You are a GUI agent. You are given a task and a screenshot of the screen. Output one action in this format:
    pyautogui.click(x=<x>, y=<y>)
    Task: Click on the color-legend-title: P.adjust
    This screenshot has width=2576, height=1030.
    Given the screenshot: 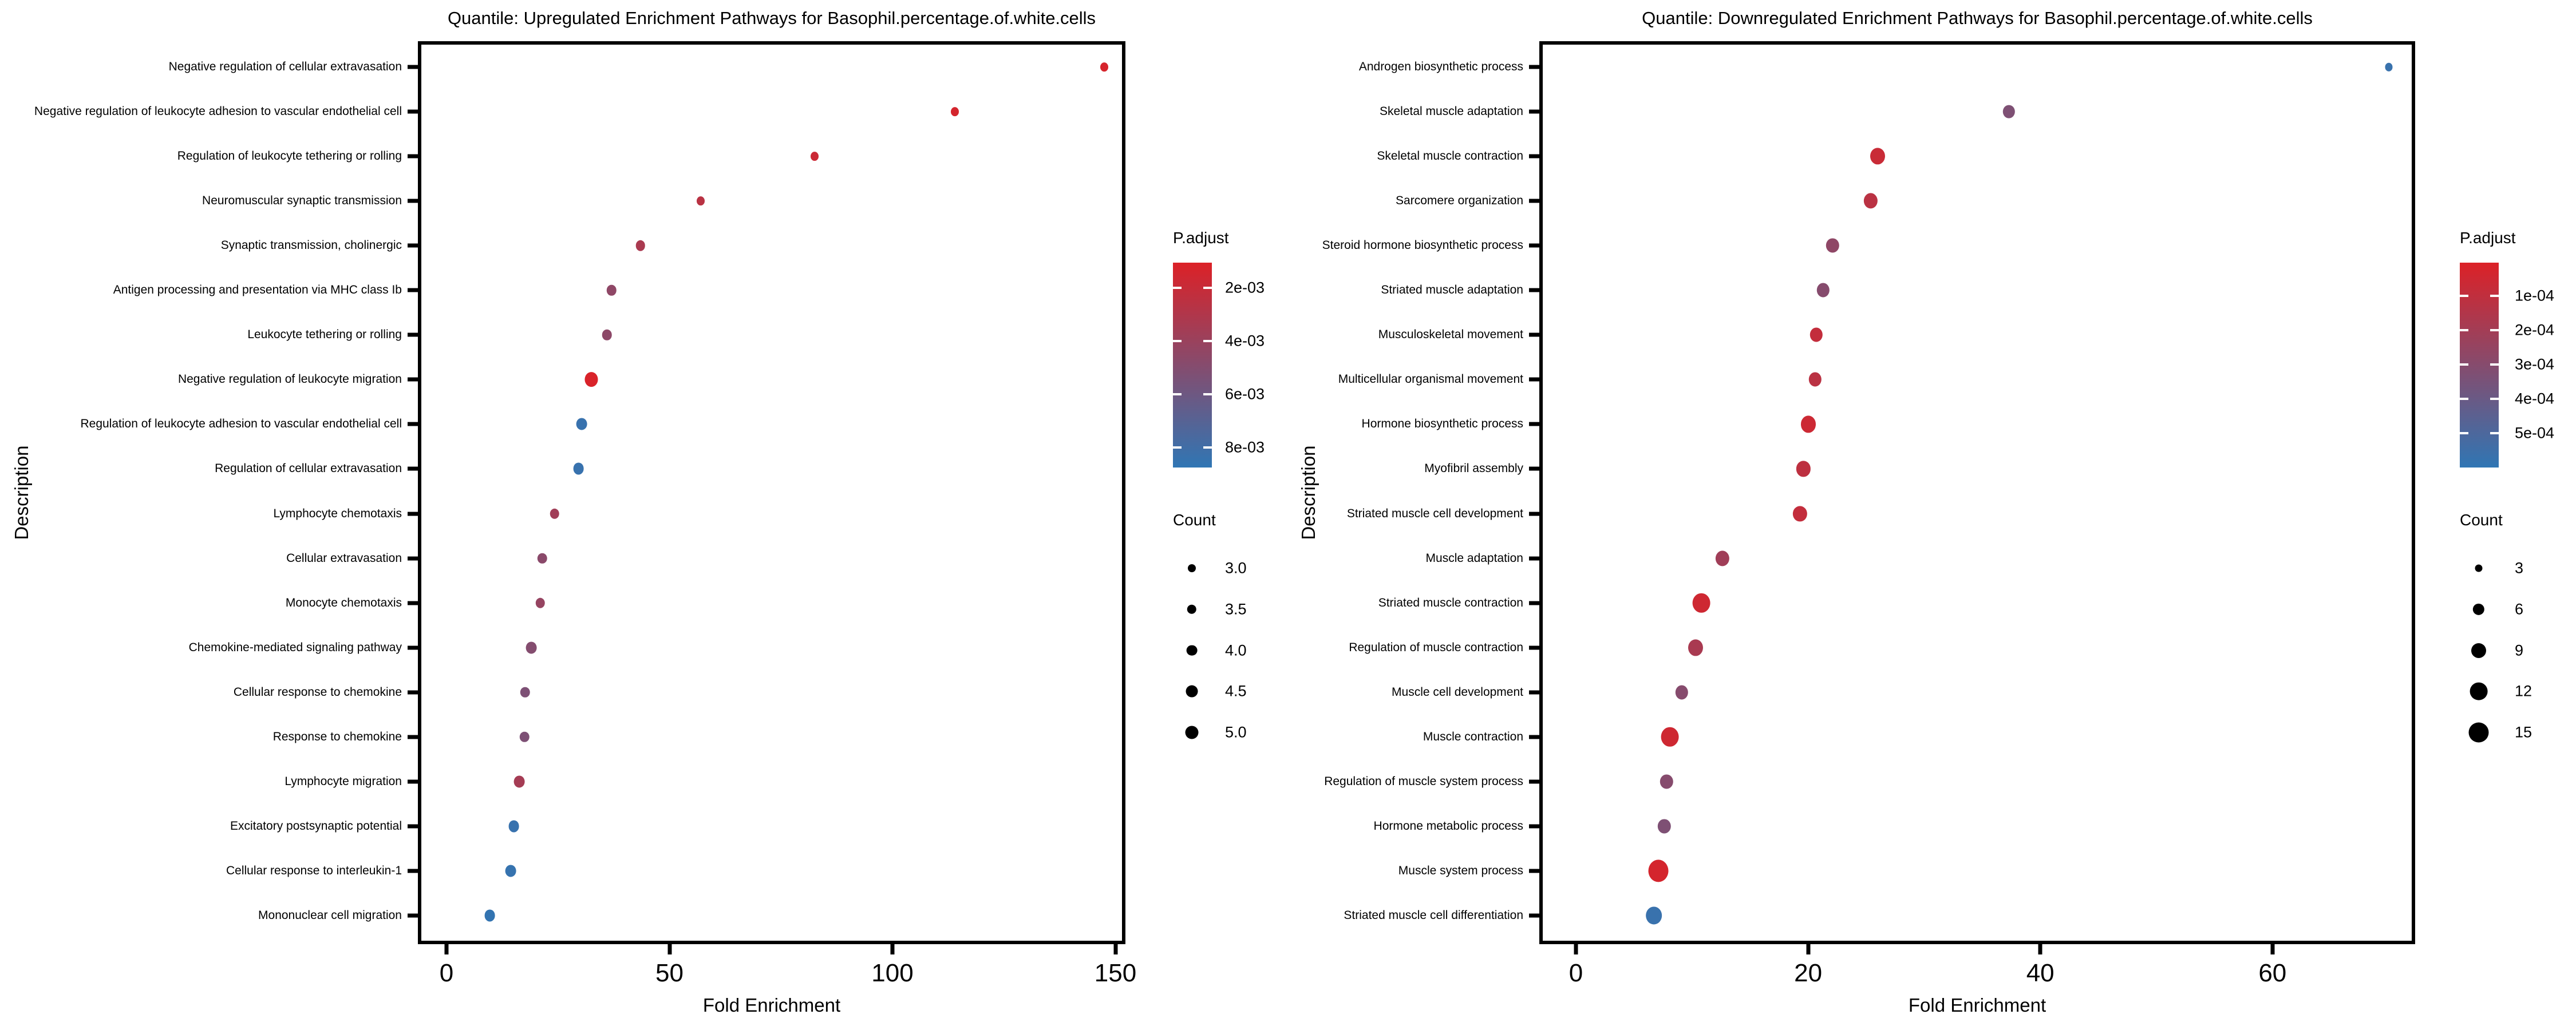 What is the action you would take?
    pyautogui.click(x=2488, y=238)
    